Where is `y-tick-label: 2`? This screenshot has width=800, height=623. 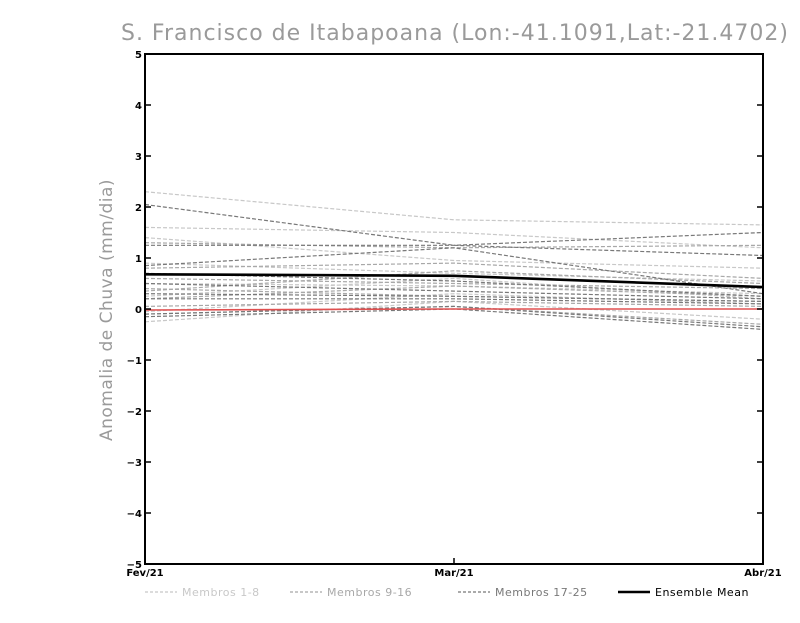 y-tick-label: 2 is located at coordinates (138, 208).